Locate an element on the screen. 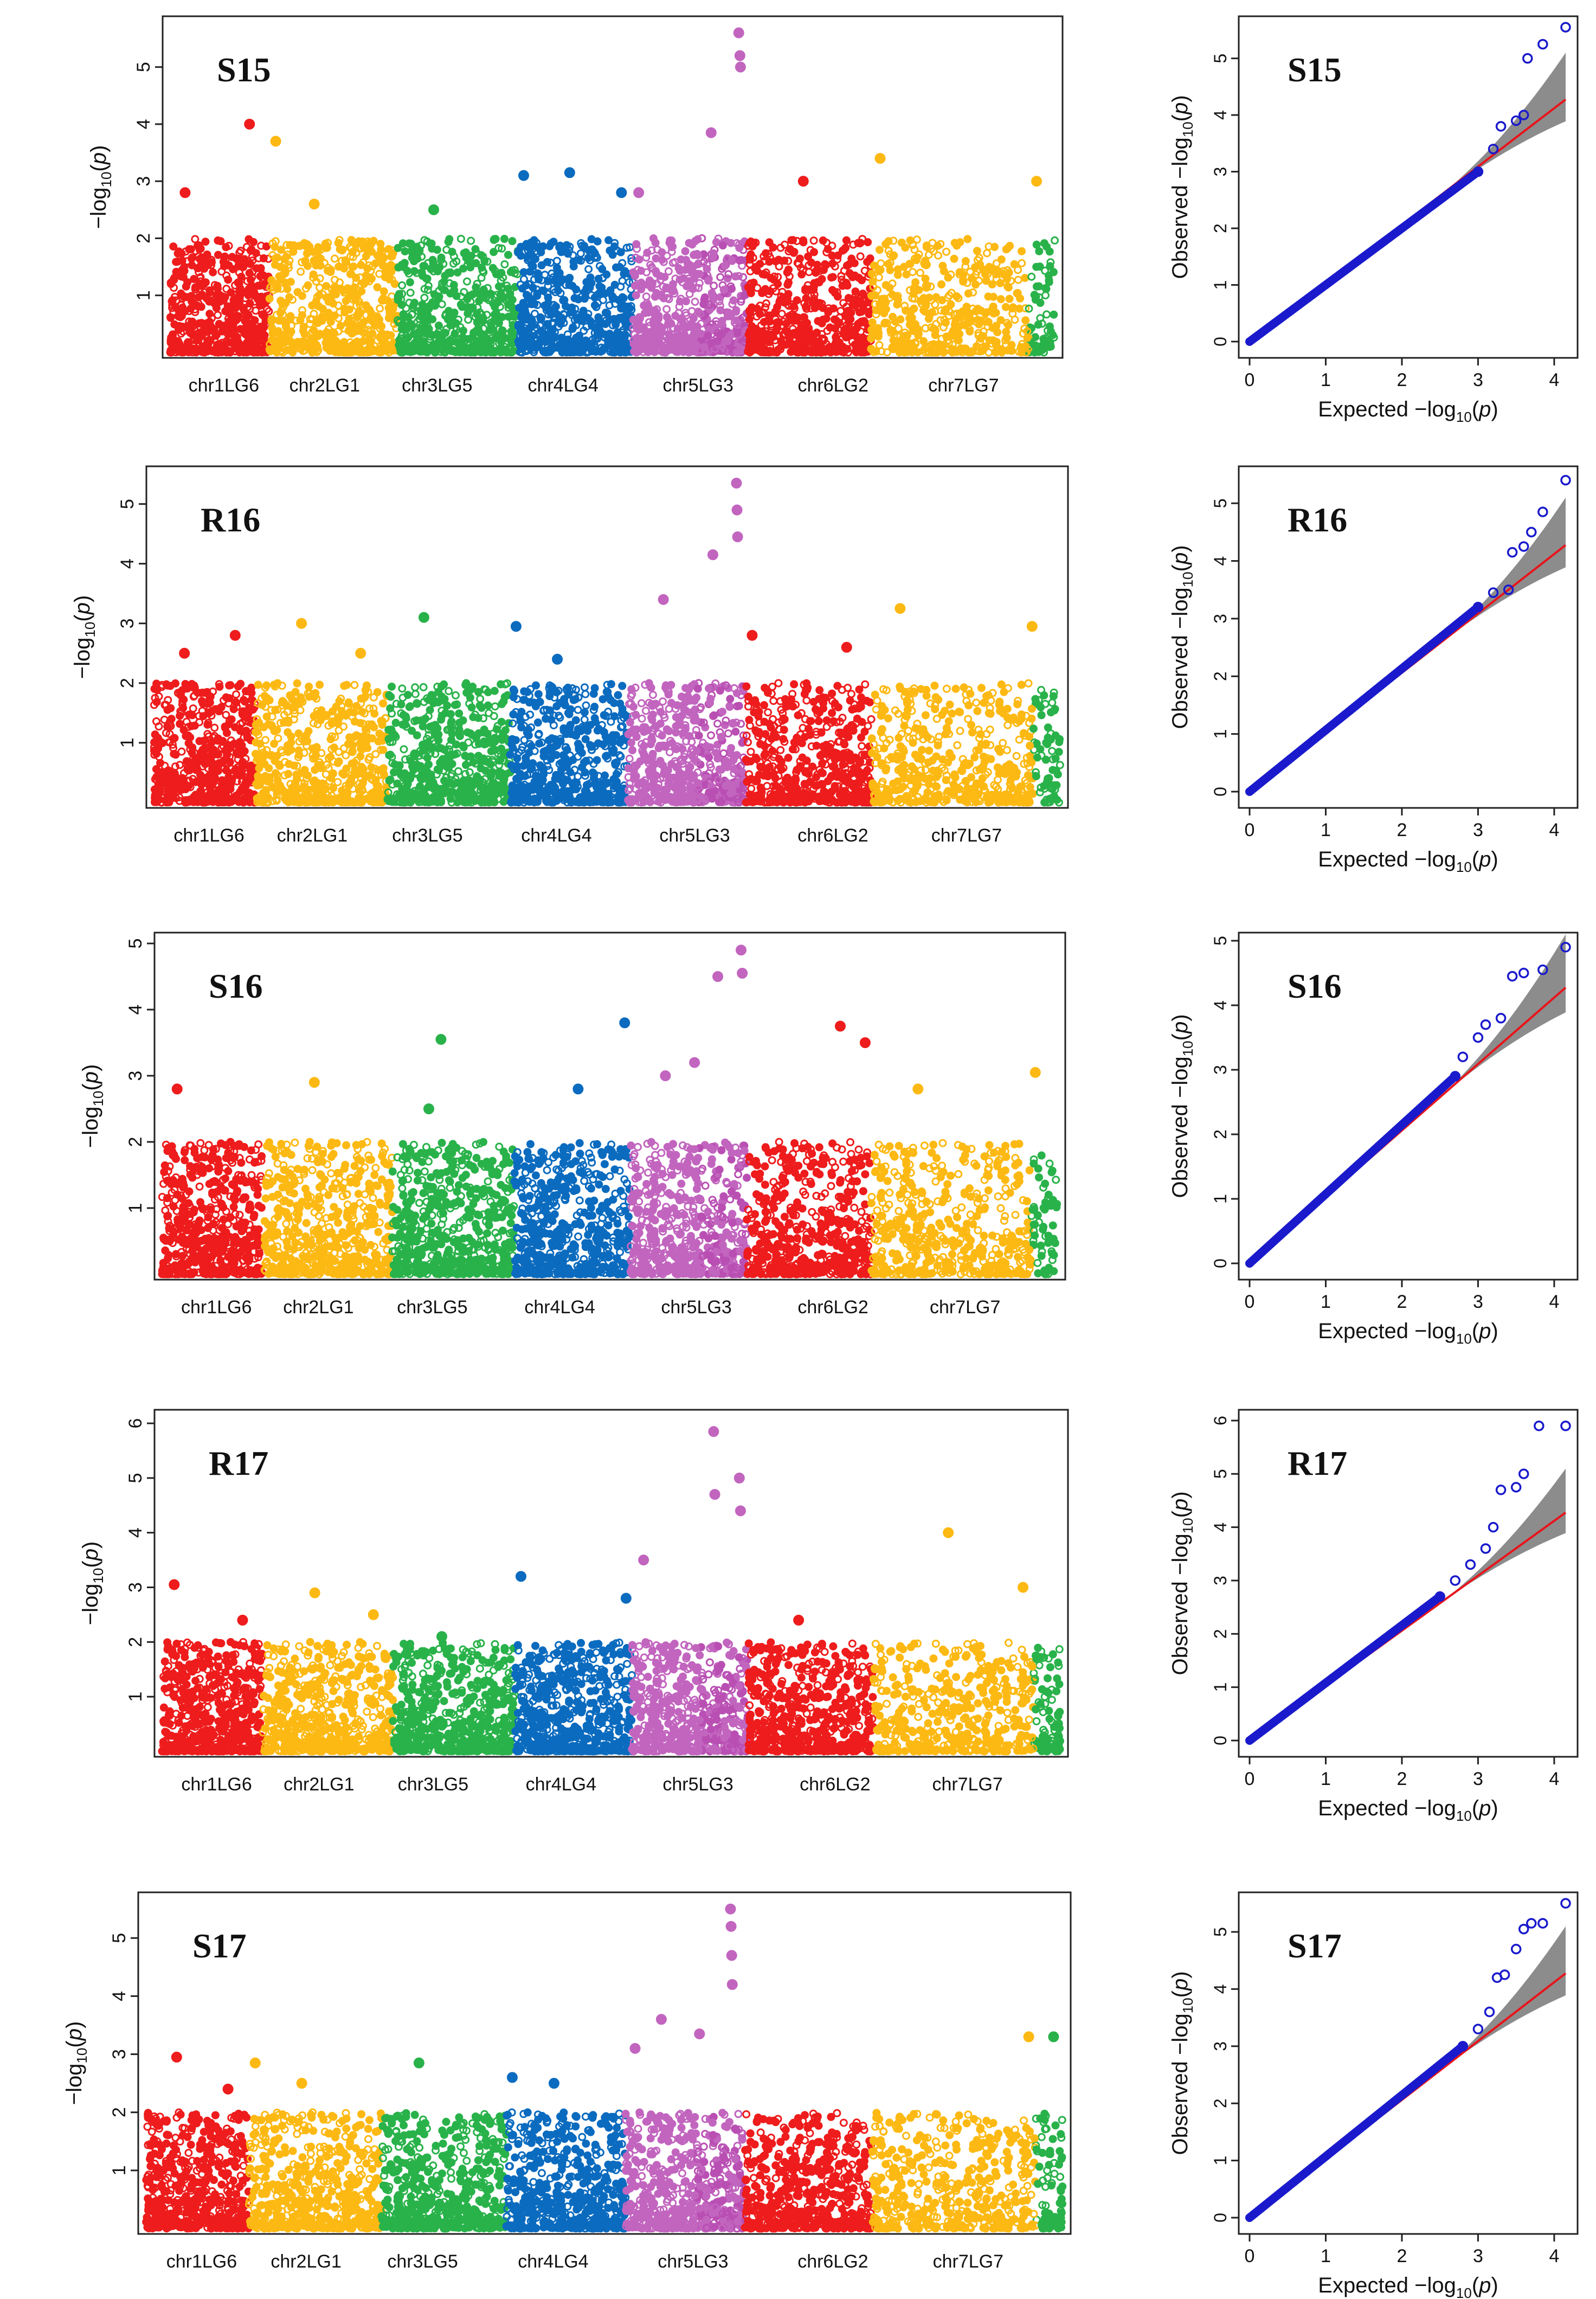 This screenshot has width=1596, height=2299. manhattan-y-label: −log10(p) is located at coordinates (100, 187).